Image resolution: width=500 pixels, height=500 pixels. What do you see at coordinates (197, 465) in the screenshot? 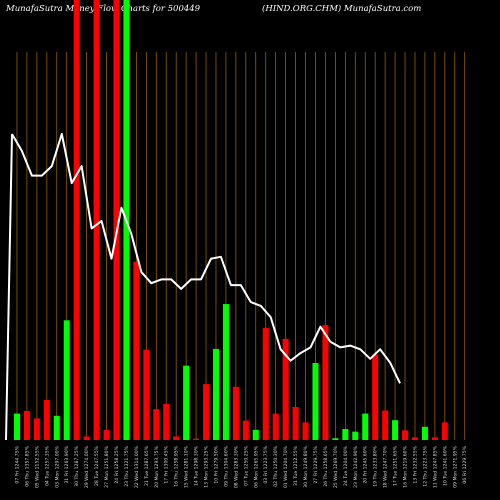
I see `x-tick-label: 14 Tue 1298.30%` at bounding box center [197, 465].